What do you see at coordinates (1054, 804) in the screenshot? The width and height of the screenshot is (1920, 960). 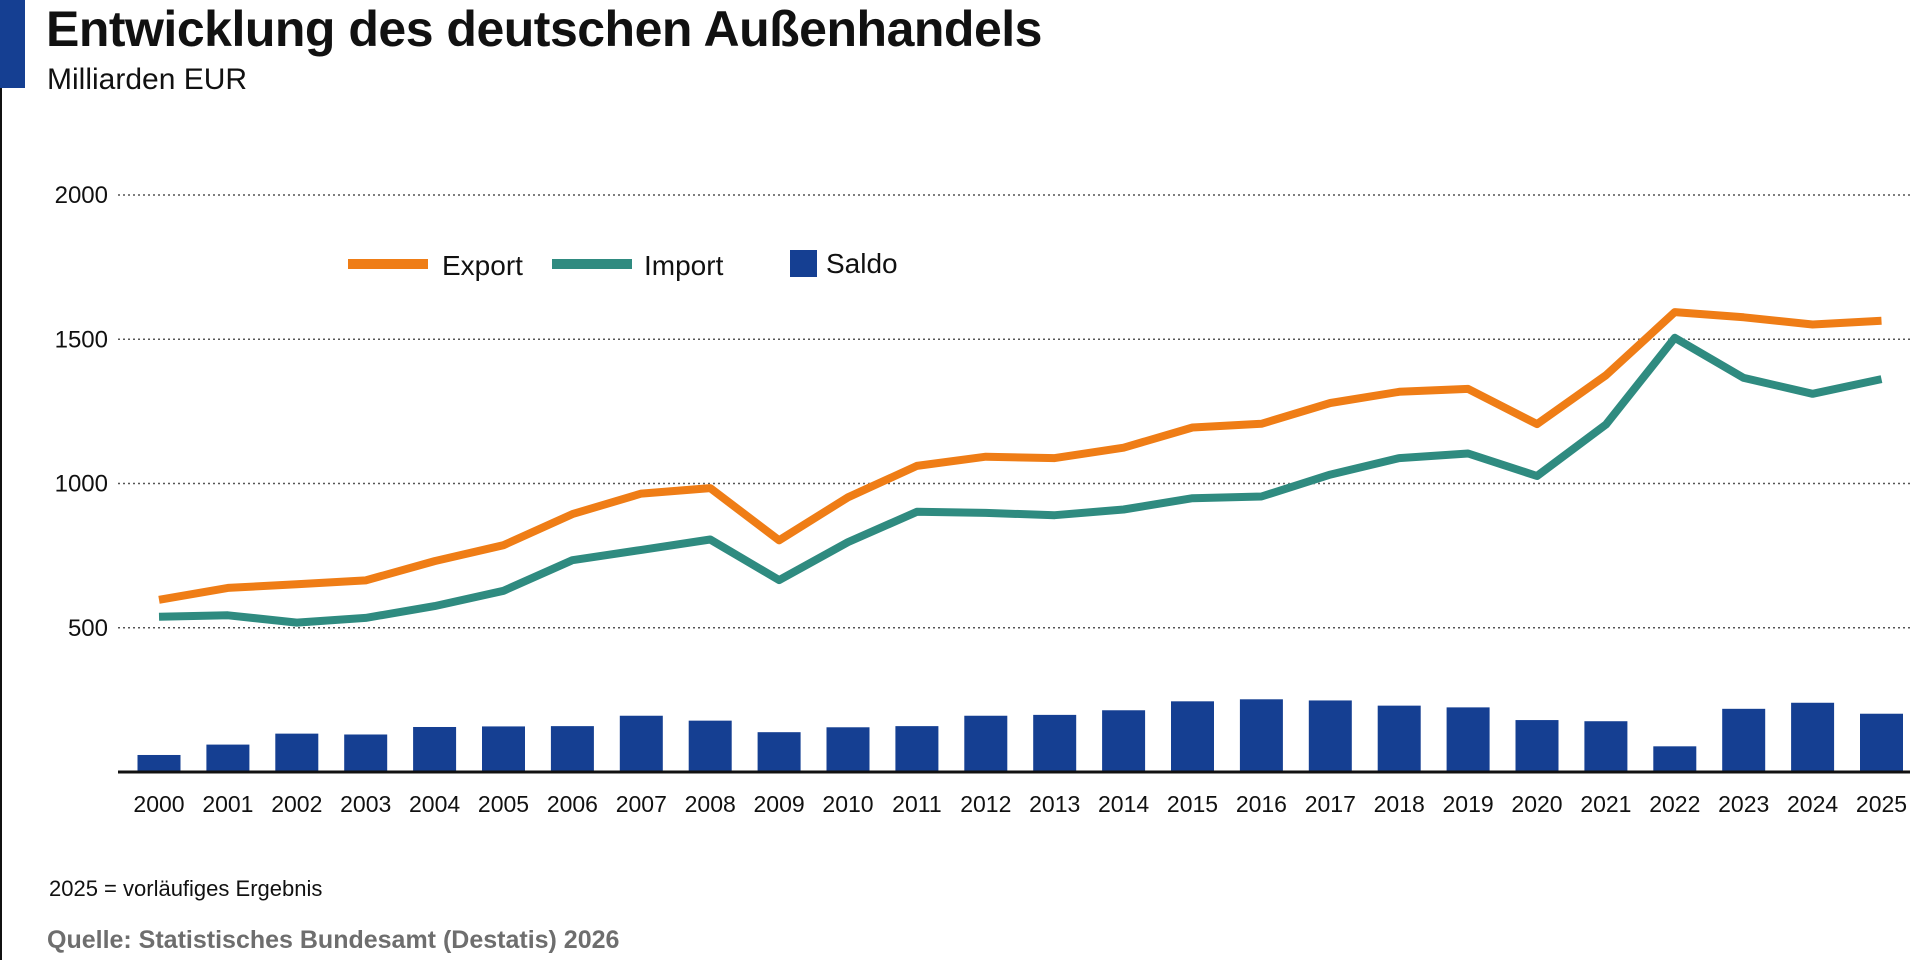 I see `x-tick-label: 2013` at bounding box center [1054, 804].